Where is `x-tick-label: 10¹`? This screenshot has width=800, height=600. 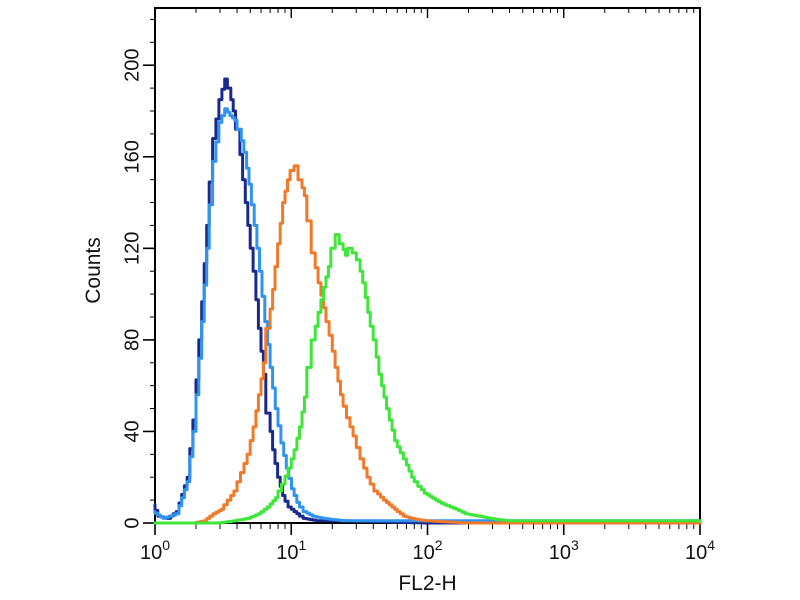
x-tick-label: 10¹ is located at coordinates (291, 550).